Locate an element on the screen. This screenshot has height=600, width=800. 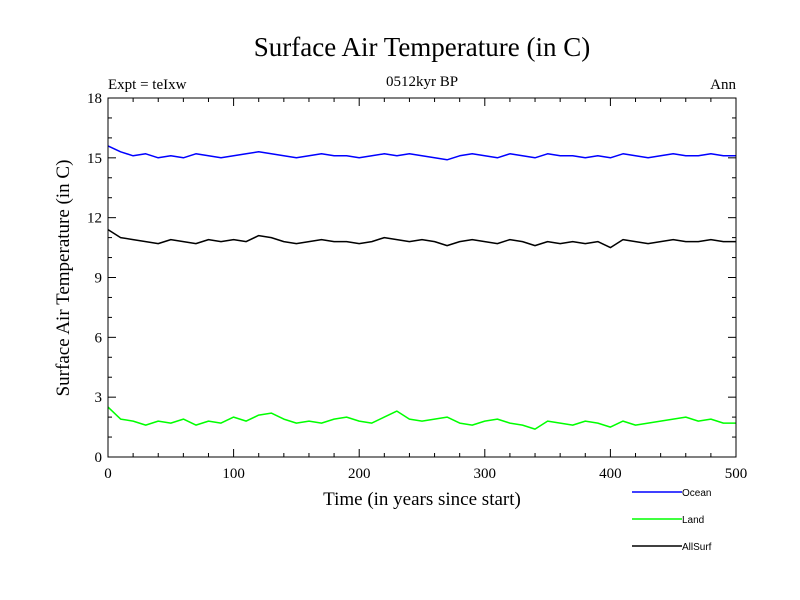
y-tick-label: 12 is located at coordinates (94, 219).